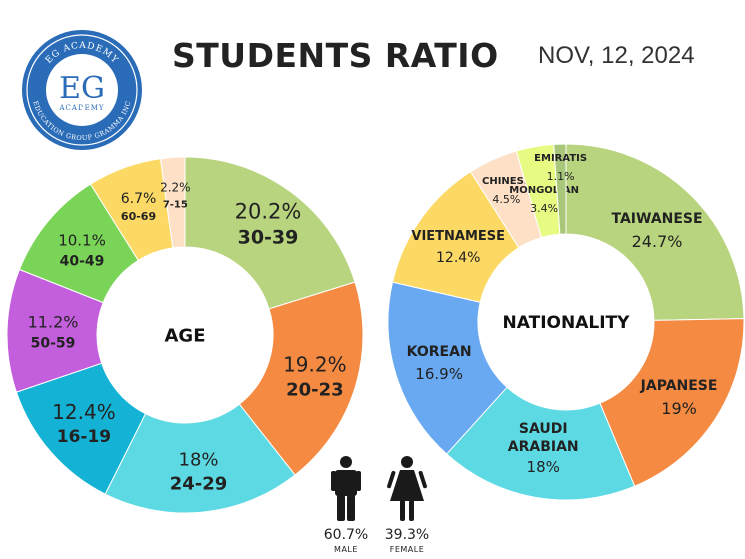  Describe the element at coordinates (544, 190) in the screenshot. I see `slice-mongolian-label: MONGOLIAN` at that location.